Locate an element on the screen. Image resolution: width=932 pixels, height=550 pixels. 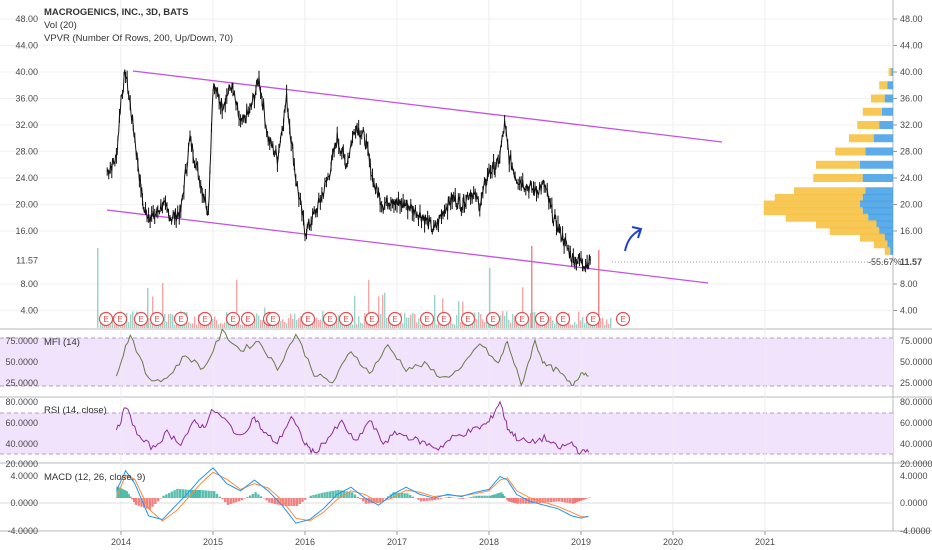
macd-line is located at coordinates (352, 495).